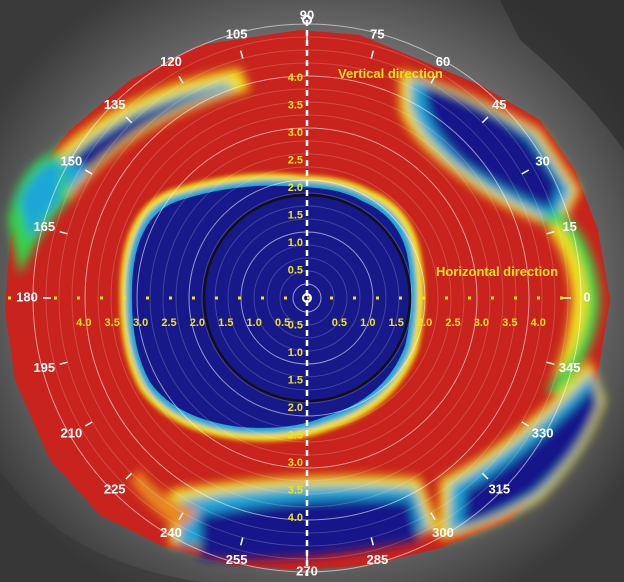 Image resolution: width=624 pixels, height=582 pixels. Describe the element at coordinates (295, 518) in the screenshot. I see `vertical-tick-down-4.0: 4.0` at that location.